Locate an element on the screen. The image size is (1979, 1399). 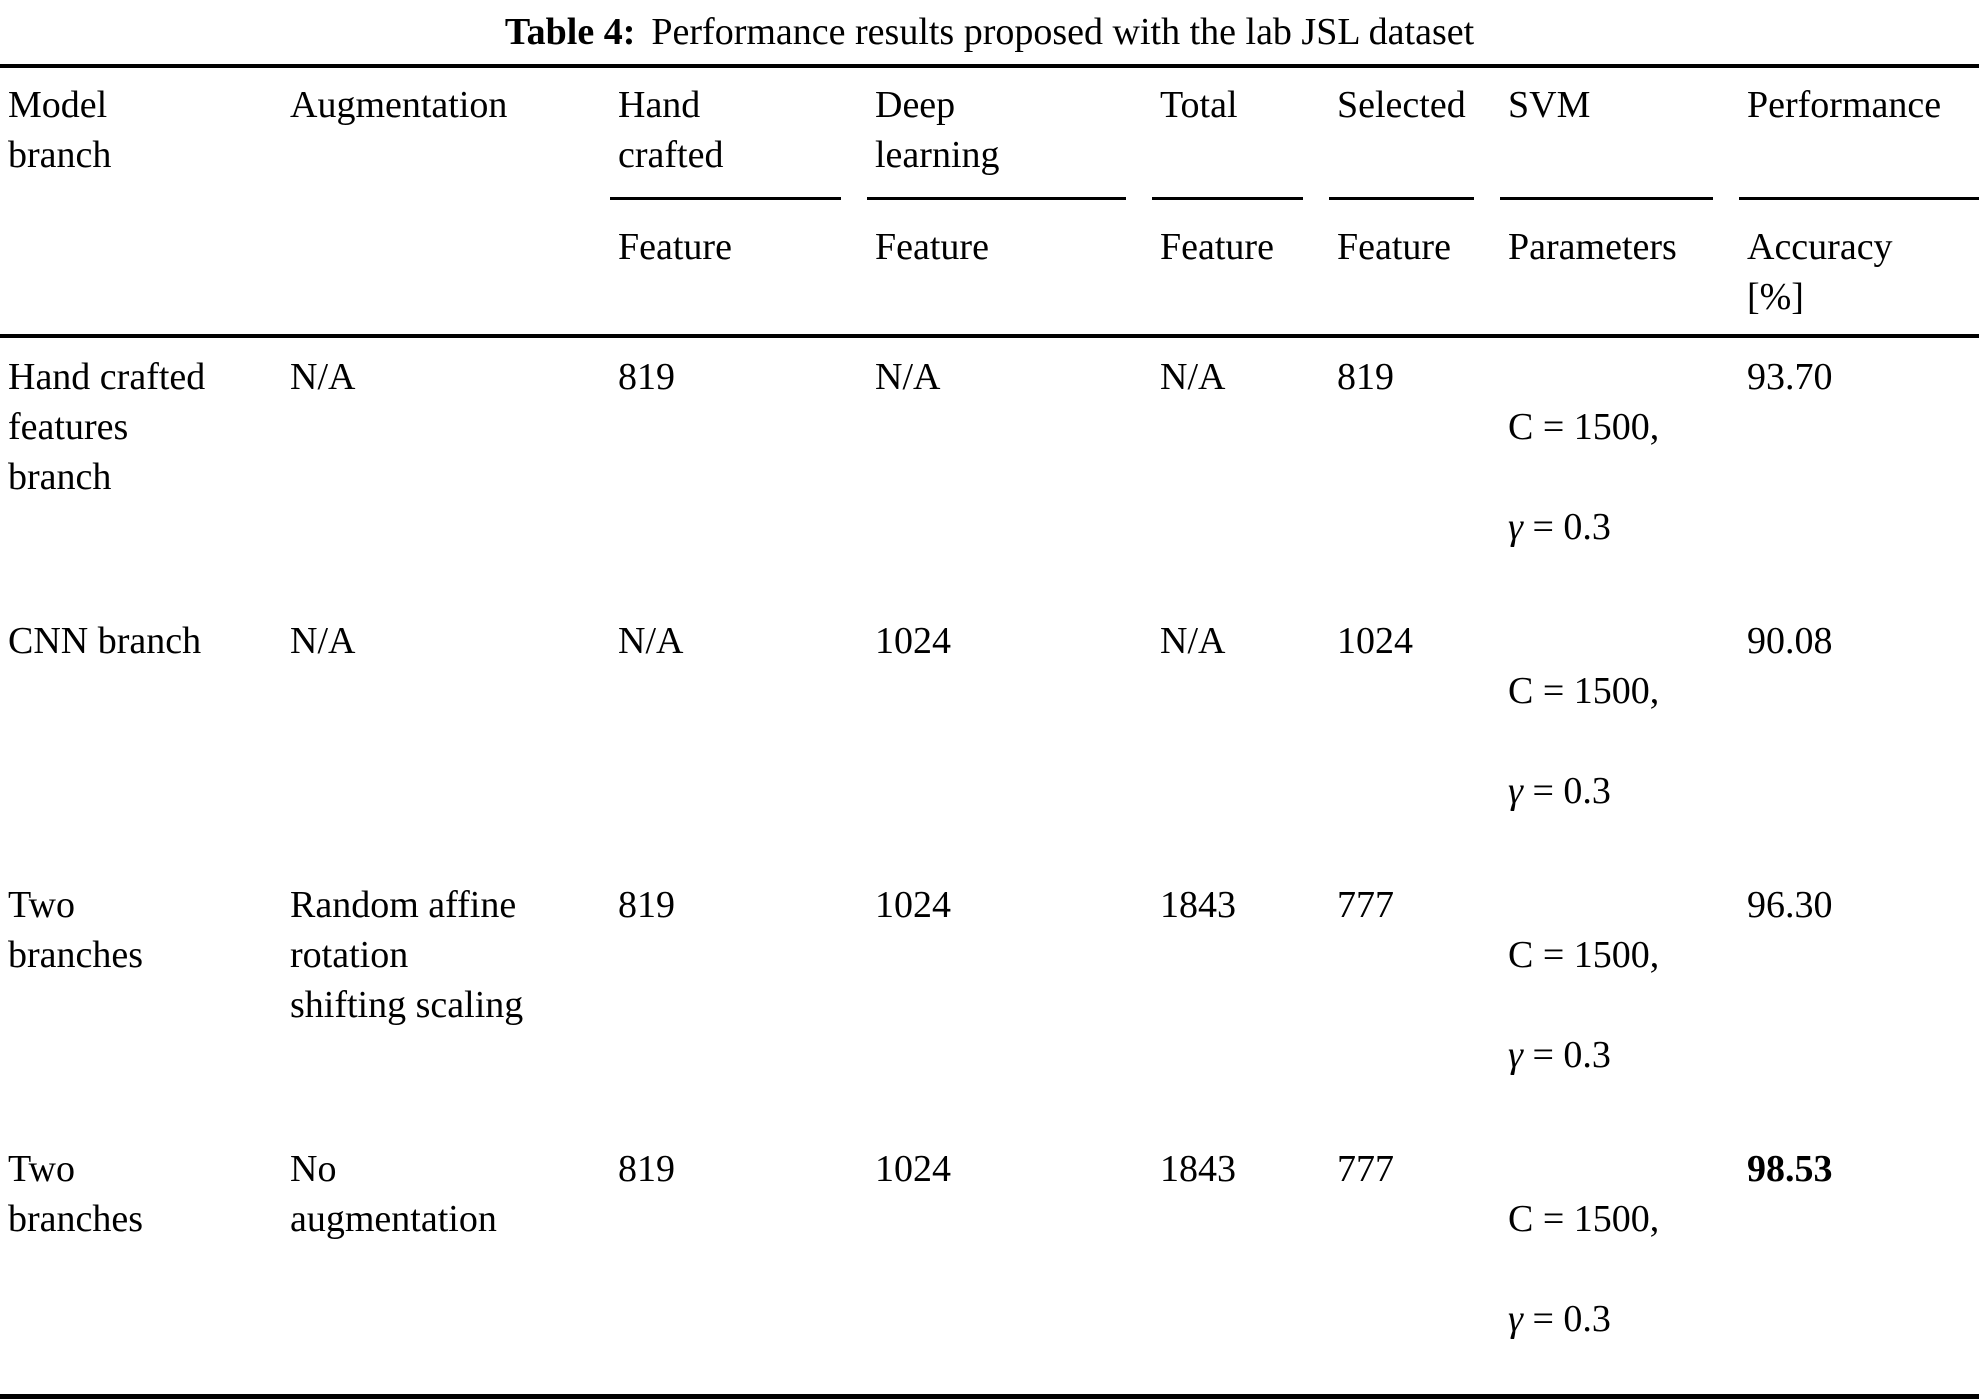
cell-selected-feature: 1024 is located at coordinates (1375, 641).